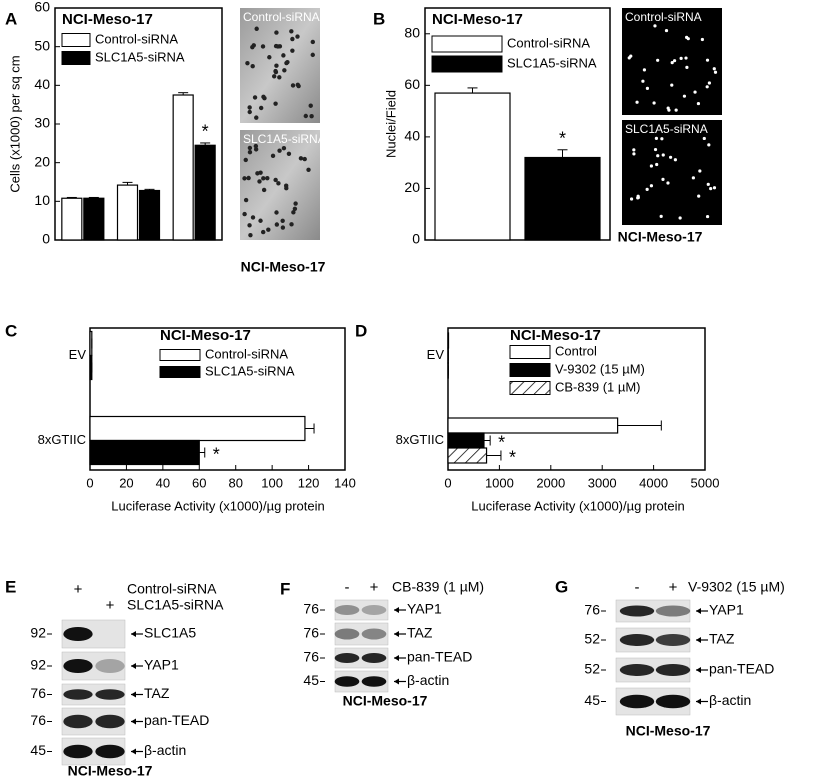 This screenshot has width=814, height=783. I want to click on legend-label: V-9302 (15 µM), so click(600, 368).